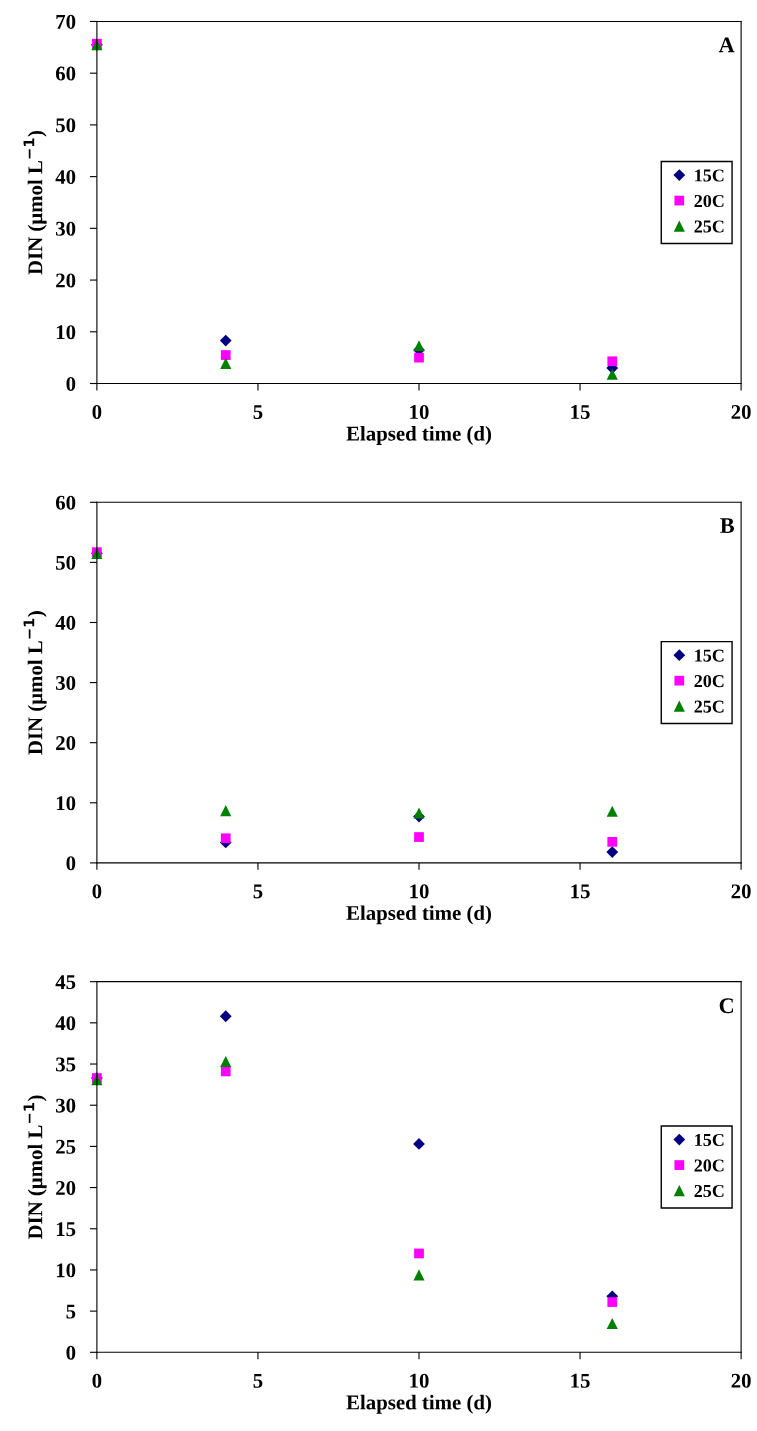  I want to click on y-tick-label: 5, so click(71, 1311).